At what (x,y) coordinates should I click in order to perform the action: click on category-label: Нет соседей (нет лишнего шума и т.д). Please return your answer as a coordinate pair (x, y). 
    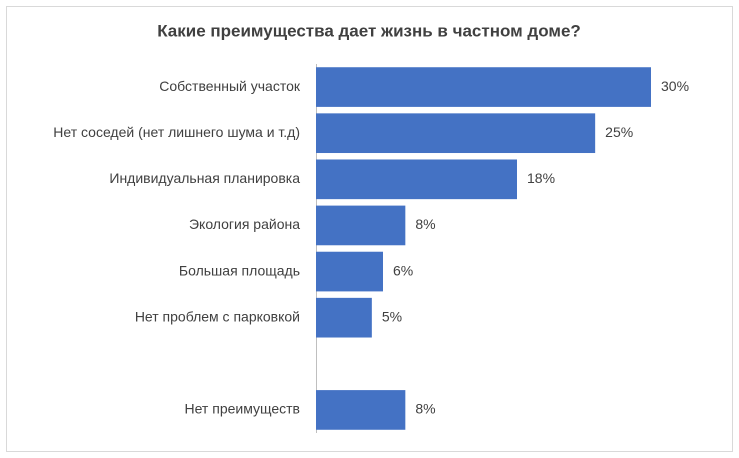
    Looking at the image, I should click on (176, 132).